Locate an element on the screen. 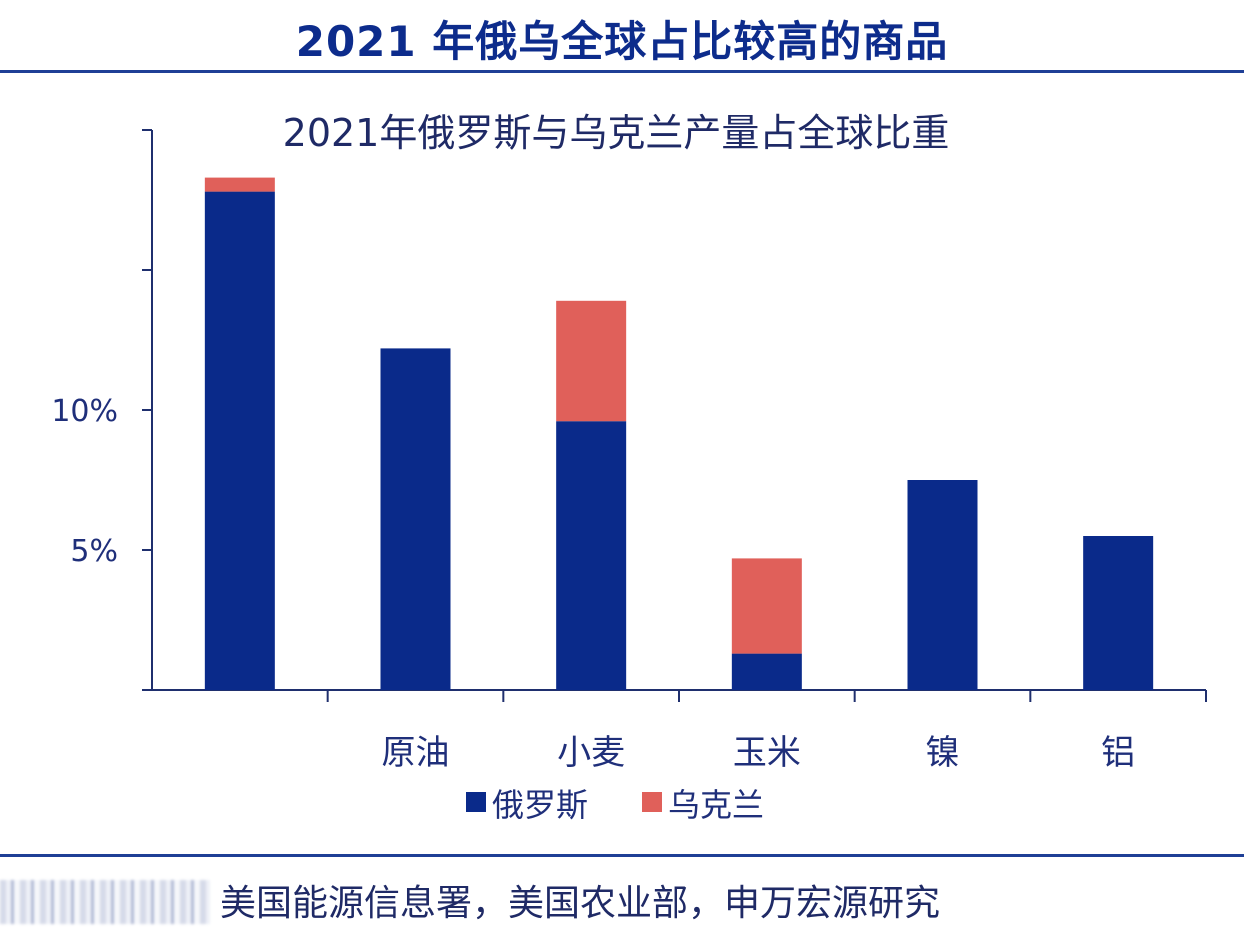  y-tick-label: 5% is located at coordinates (94, 551).